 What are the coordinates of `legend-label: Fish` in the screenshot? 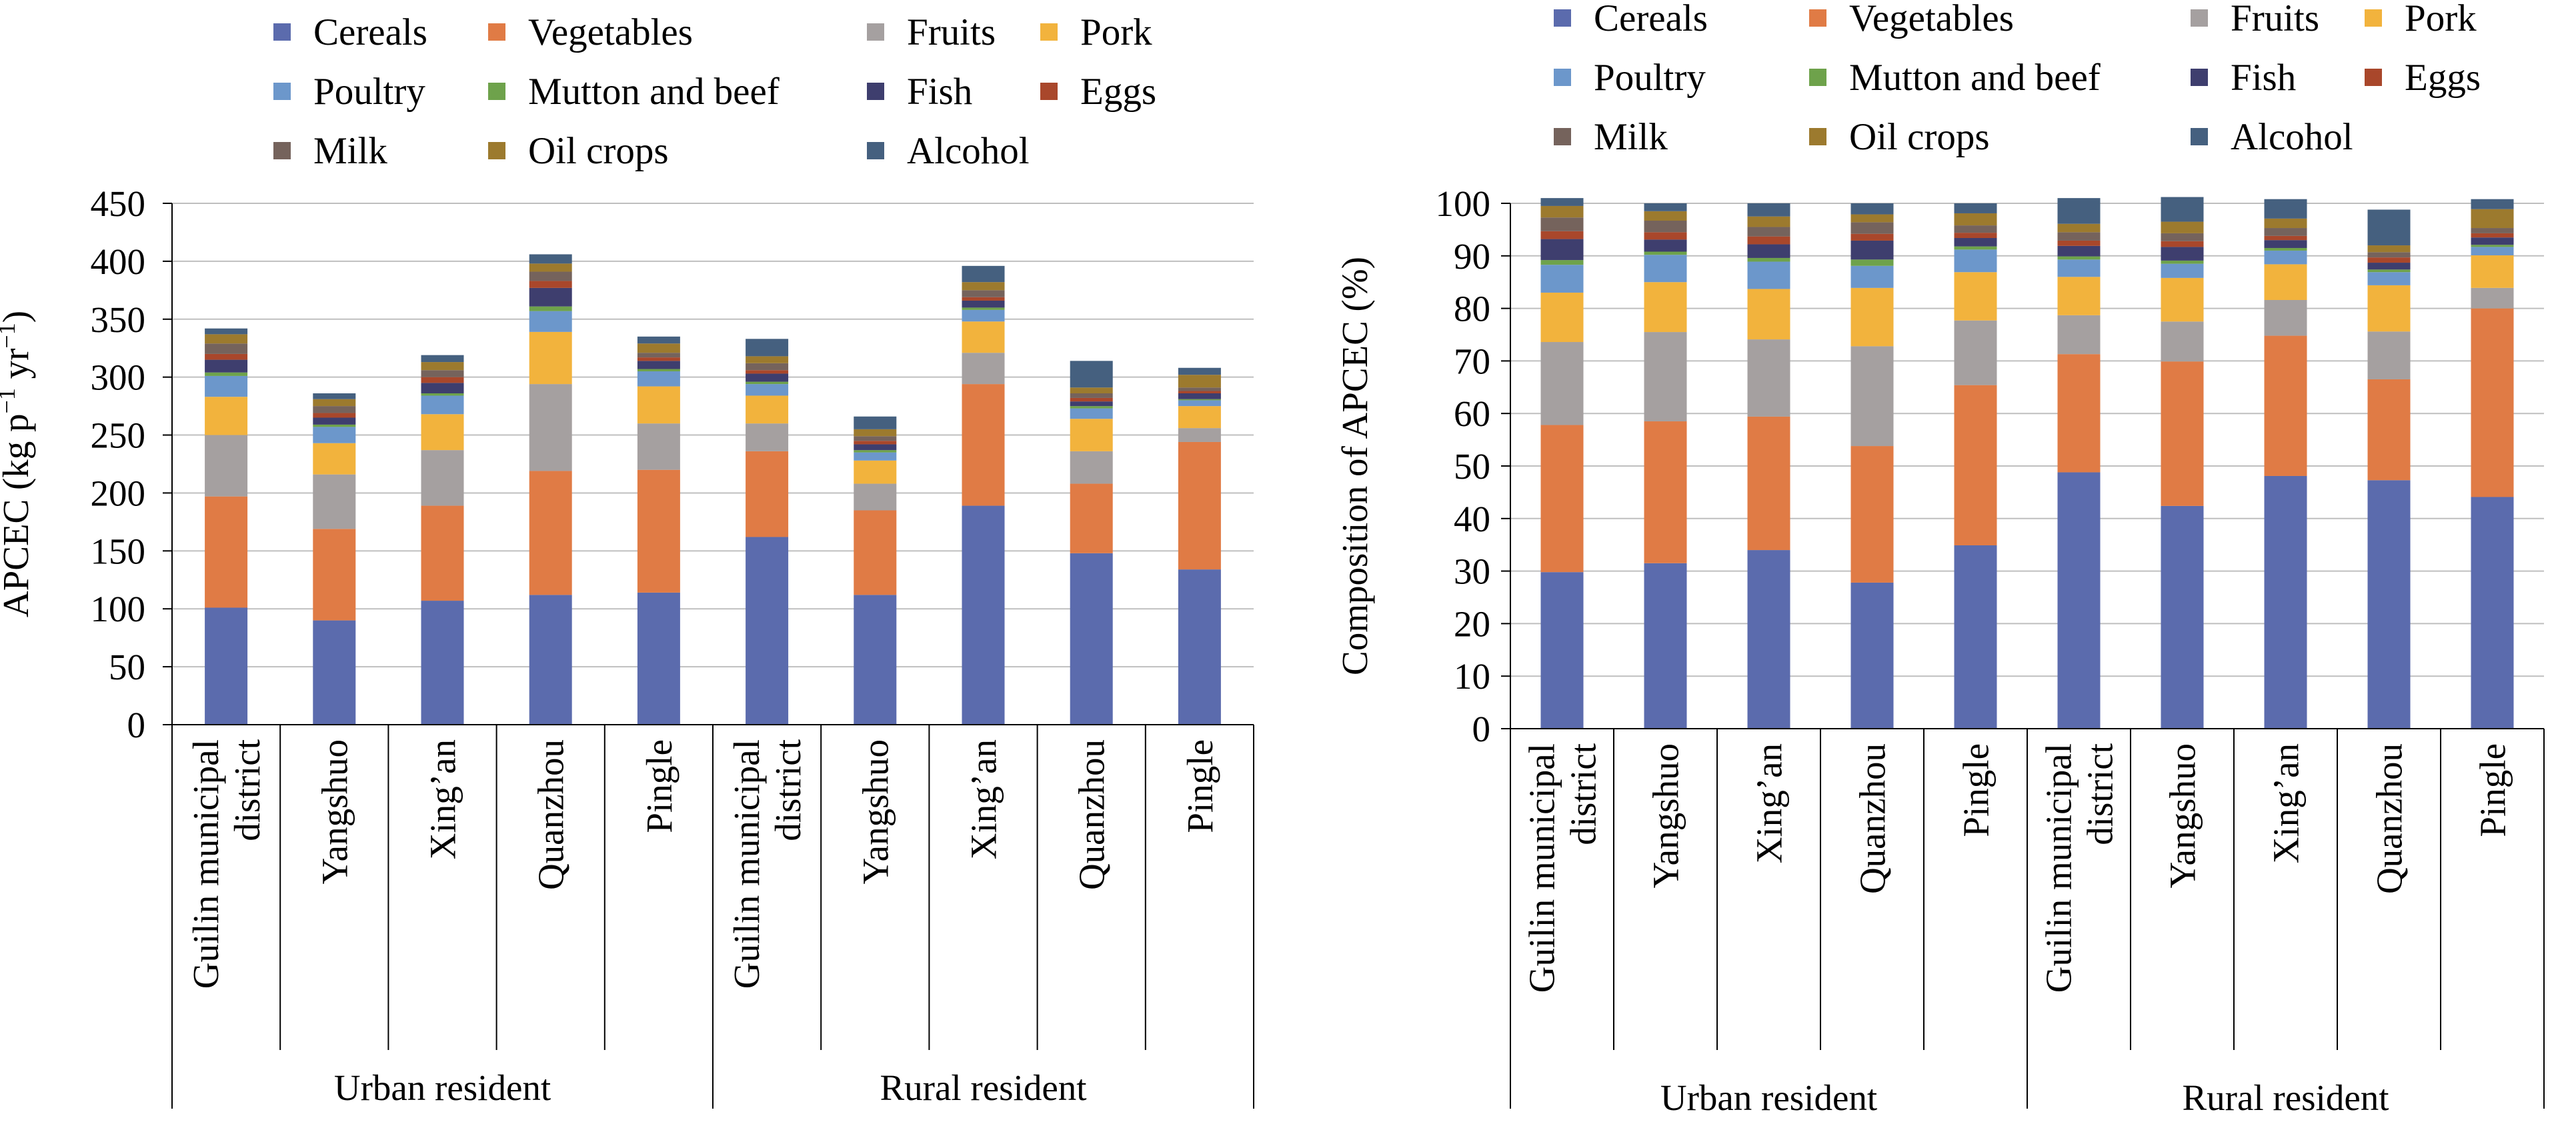 It's located at (939, 92).